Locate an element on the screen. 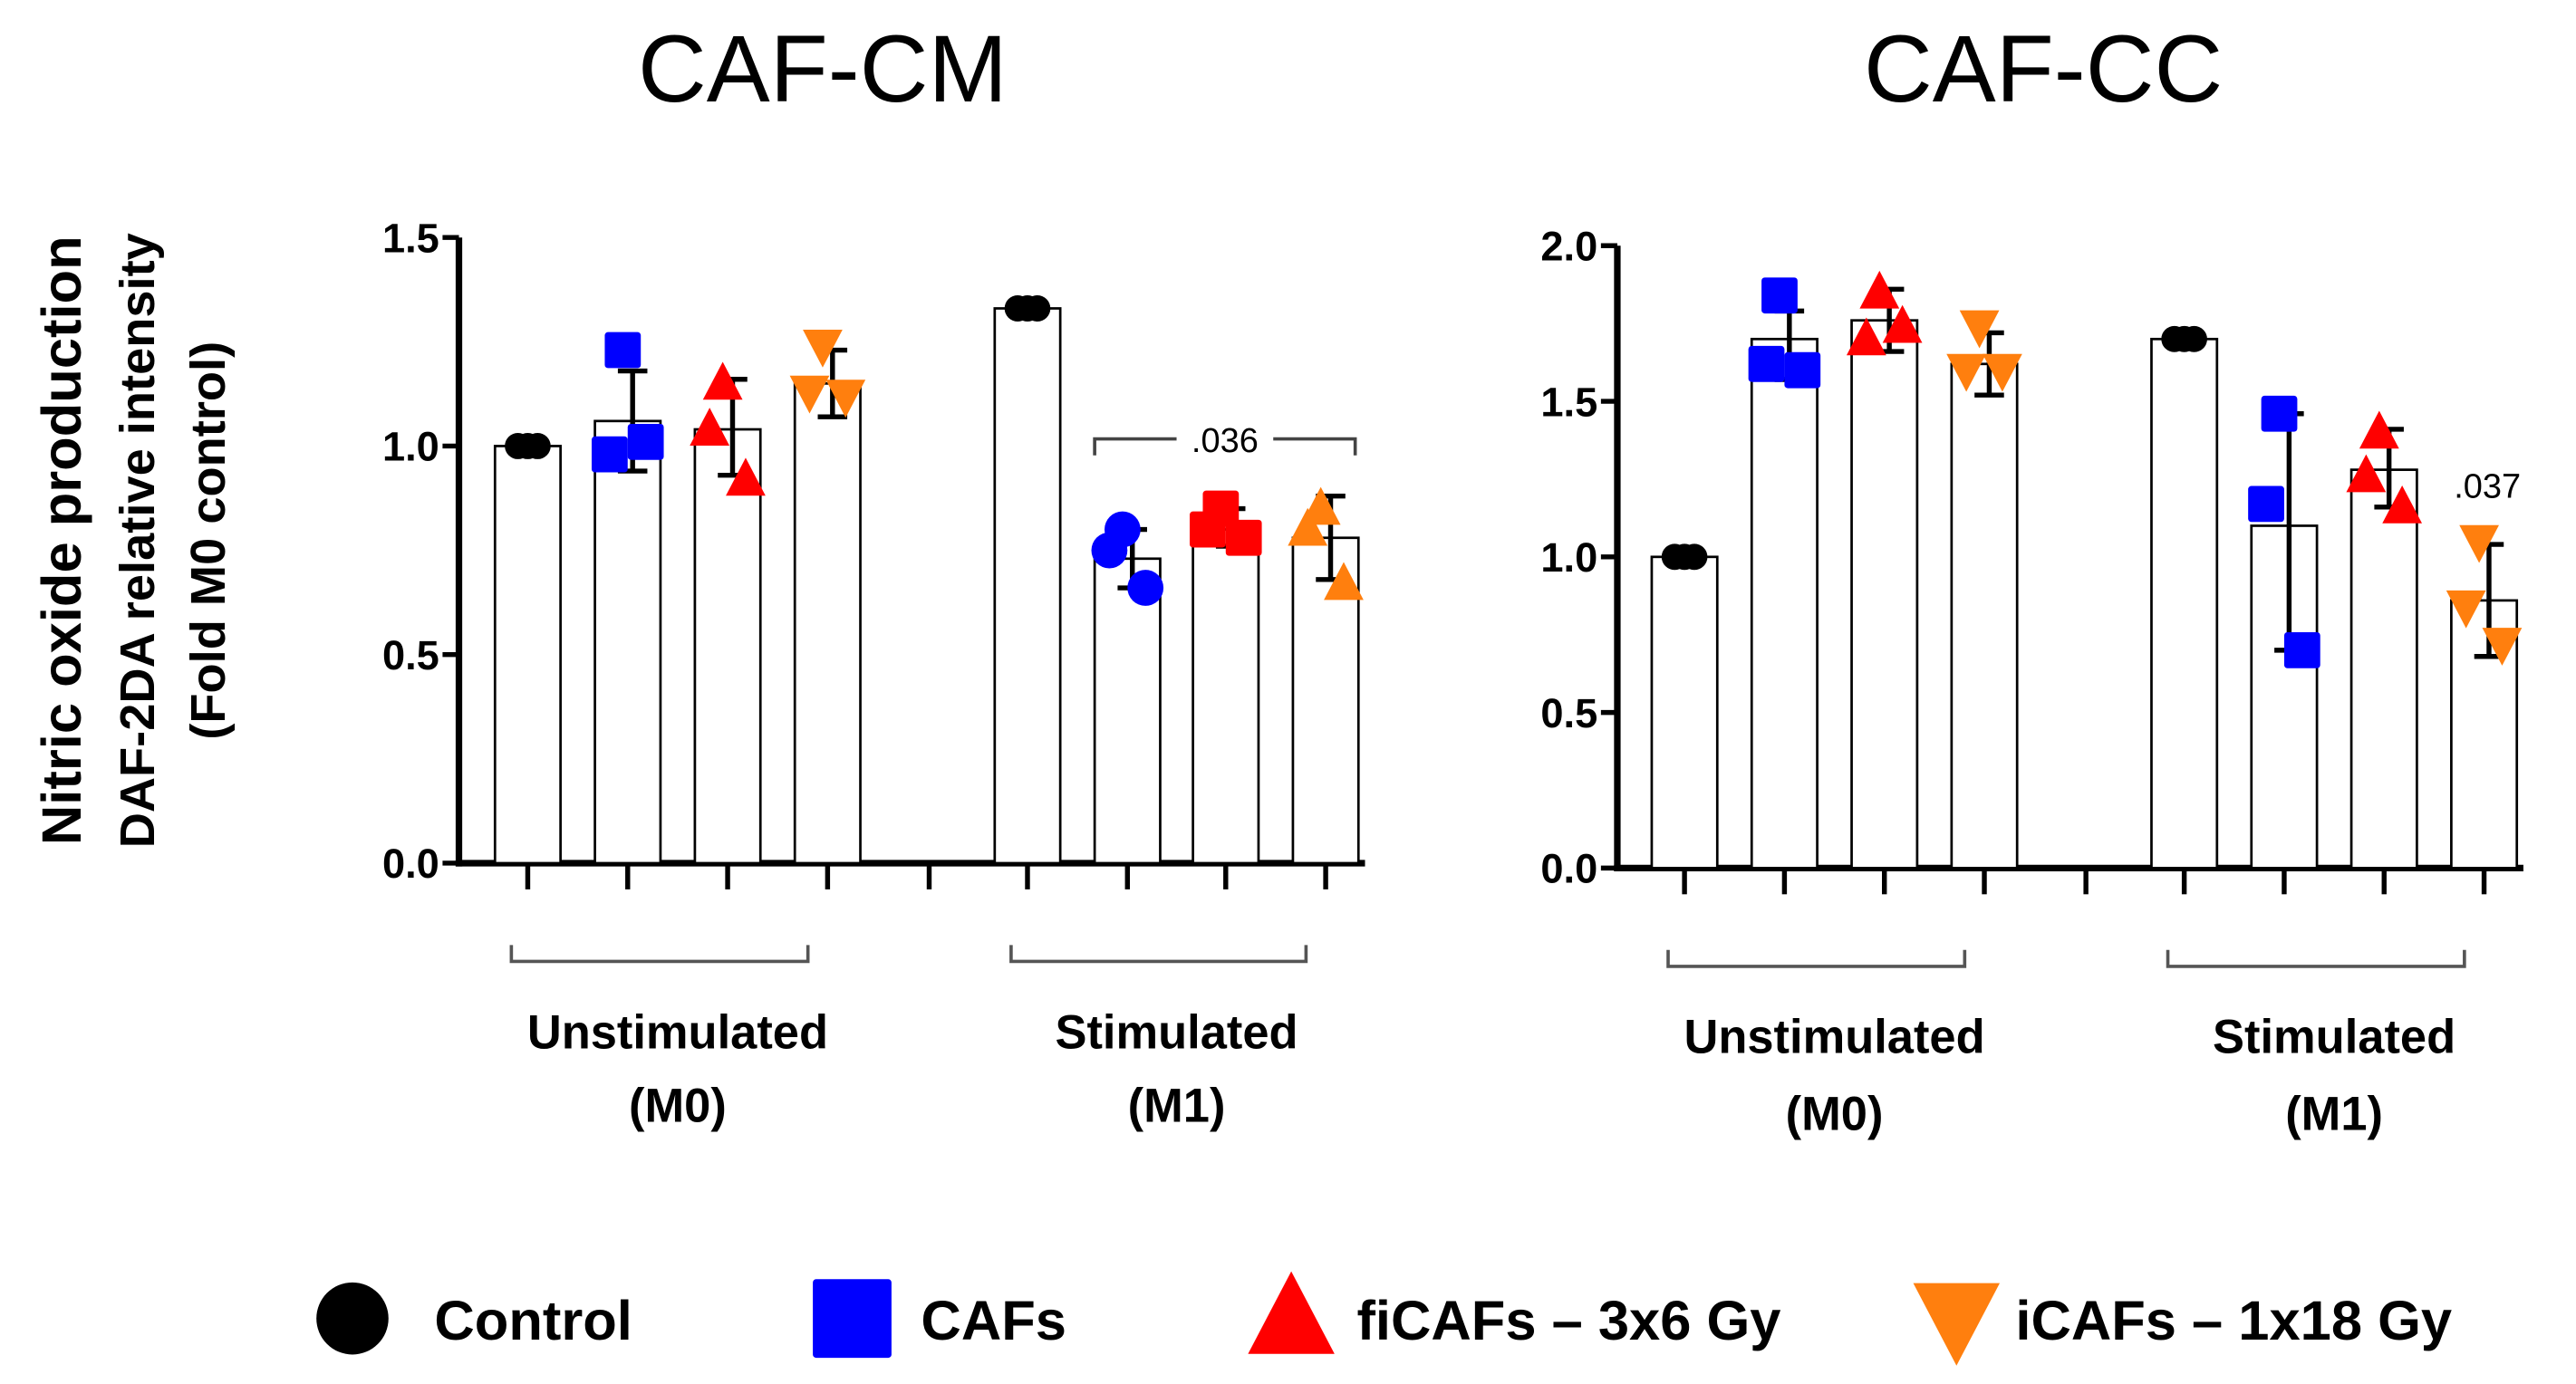  significance-bracket is located at coordinates (1225, 447).